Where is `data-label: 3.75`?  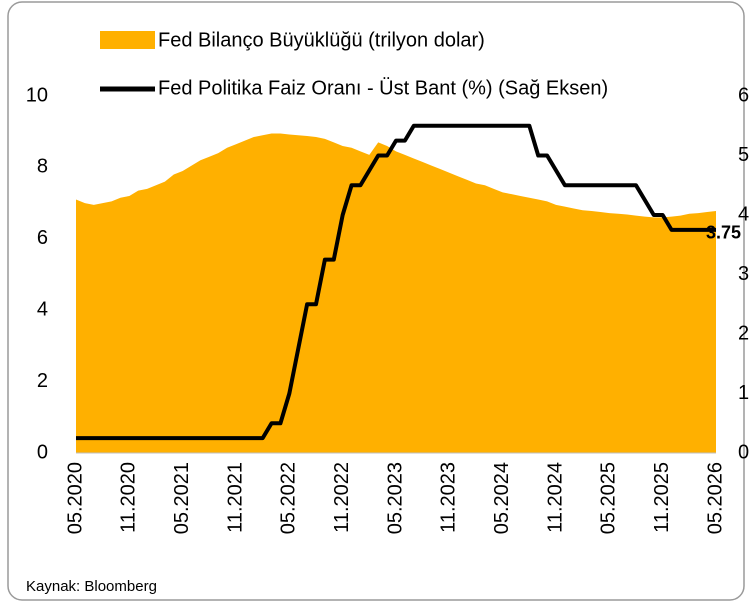
data-label: 3.75 is located at coordinates (723, 233).